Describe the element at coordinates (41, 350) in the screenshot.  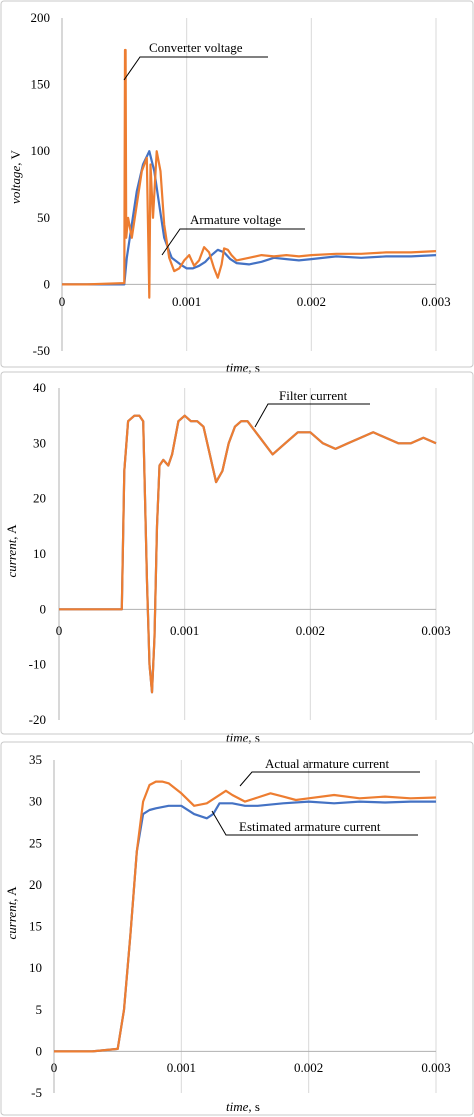
I see `y-tick-label: -50` at that location.